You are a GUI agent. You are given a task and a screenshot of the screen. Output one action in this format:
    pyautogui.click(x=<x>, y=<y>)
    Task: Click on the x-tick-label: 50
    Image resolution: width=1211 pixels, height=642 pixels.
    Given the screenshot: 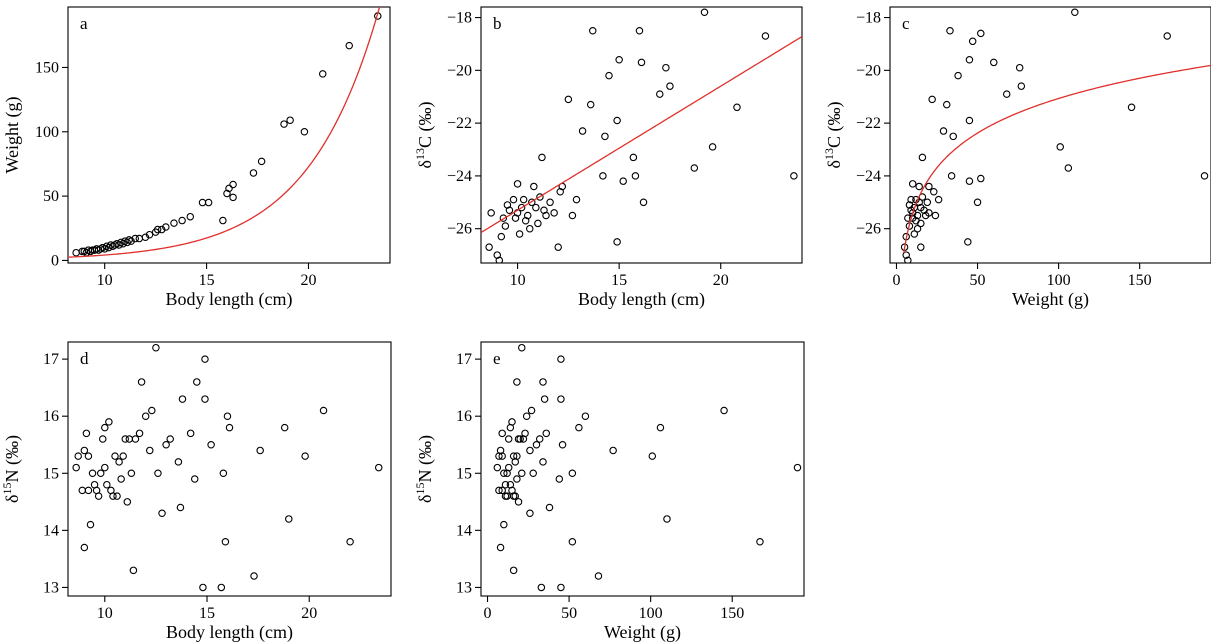 What is the action you would take?
    pyautogui.click(x=978, y=280)
    